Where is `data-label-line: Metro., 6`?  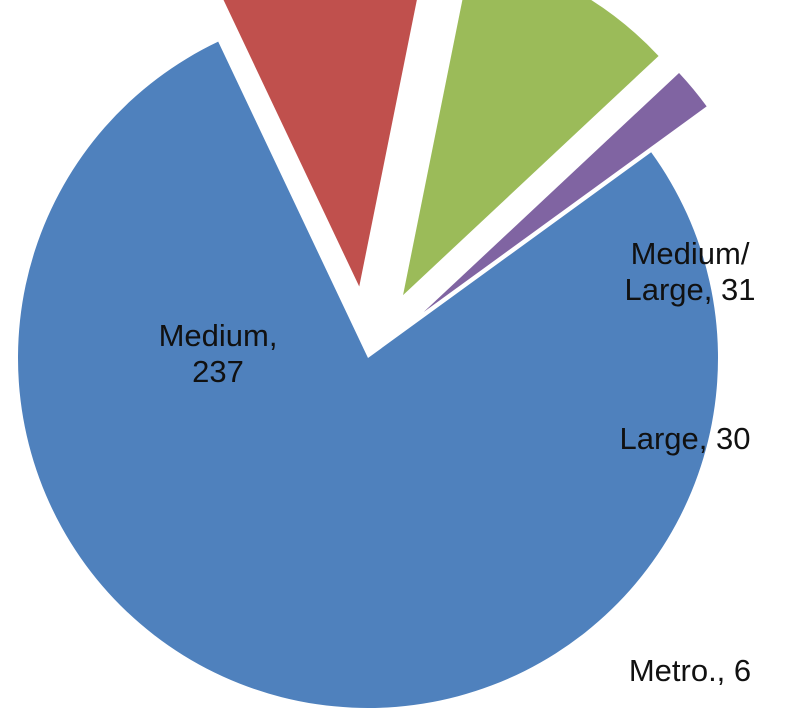
data-label-line: Metro., 6 is located at coordinates (690, 670).